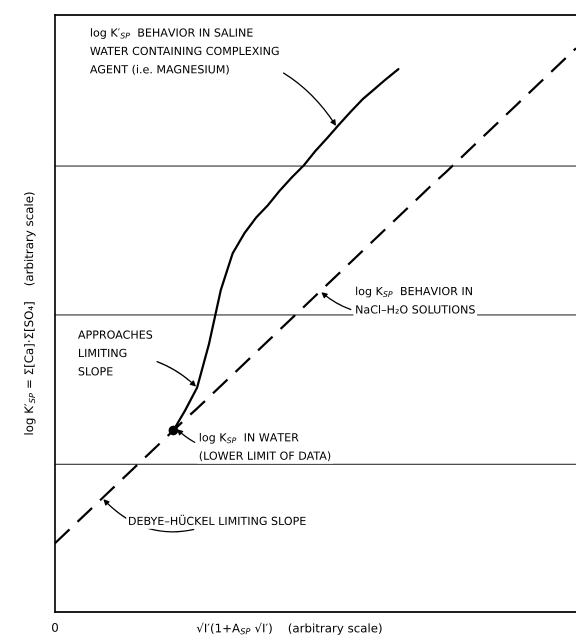 Image resolution: width=576 pixels, height=644 pixels. What do you see at coordinates (184, 51) in the screenshot?
I see `annotation: log K′$_{SP}$ BEHAVIOR IN SALINE WATER CONTAINING COMPLEXING AGENT (i.e. MAGNESIUM)` at bounding box center [184, 51].